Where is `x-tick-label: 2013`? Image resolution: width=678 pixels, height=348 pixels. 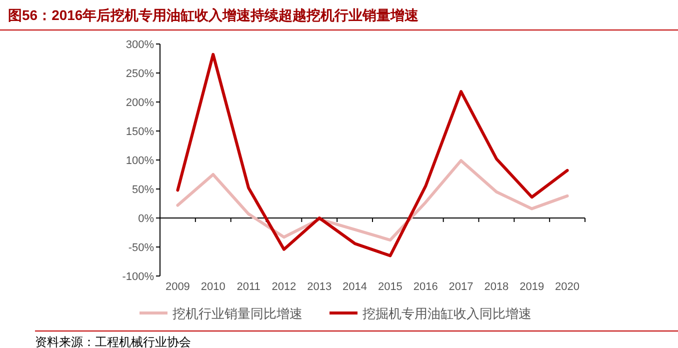
x-tick-label: 2013 is located at coordinates (319, 287).